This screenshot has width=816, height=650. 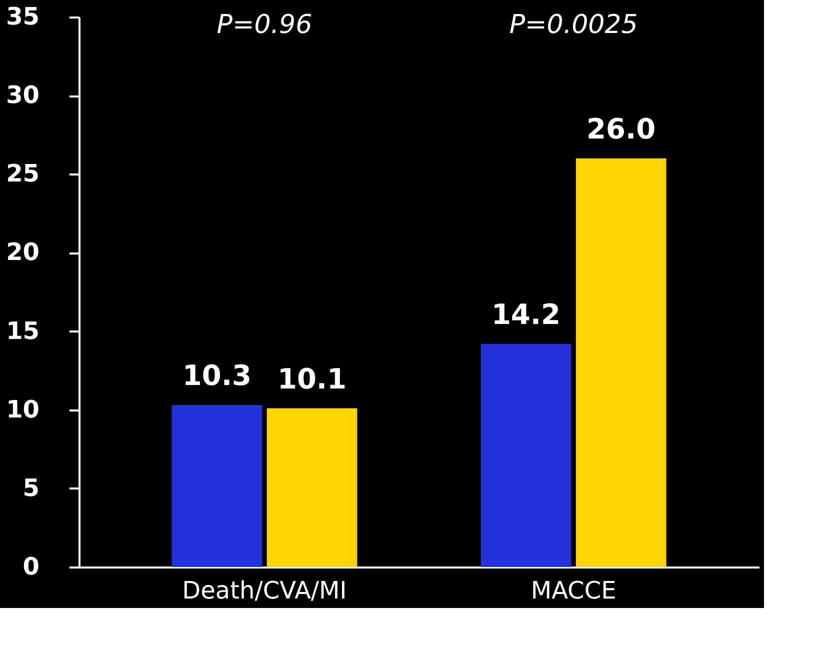 I want to click on x-tick-label: MACCE, so click(x=573, y=590).